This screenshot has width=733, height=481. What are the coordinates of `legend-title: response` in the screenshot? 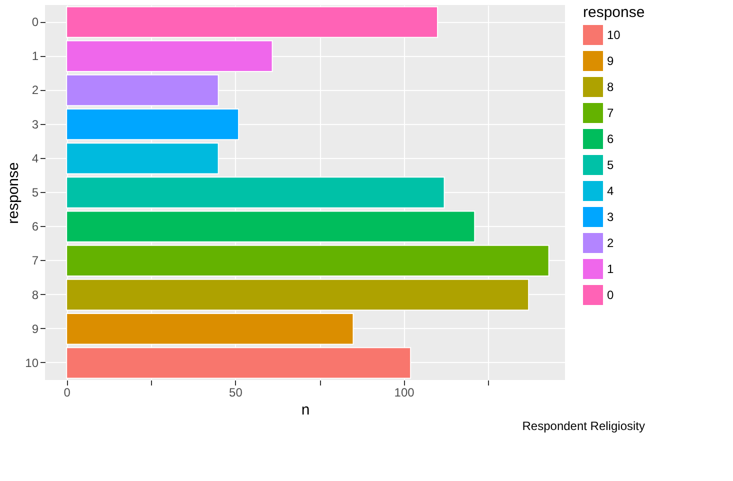 It's located at (614, 12).